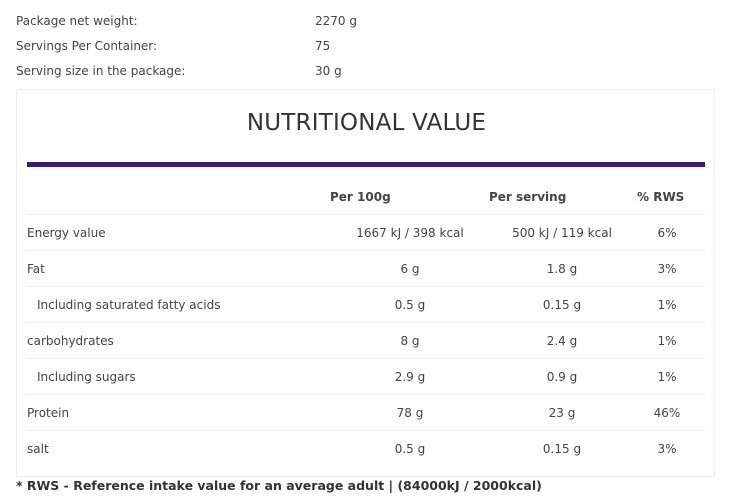 The image size is (733, 504). I want to click on table-row: Including sugars 2.9 g 0.9 g 1%, so click(366, 377).